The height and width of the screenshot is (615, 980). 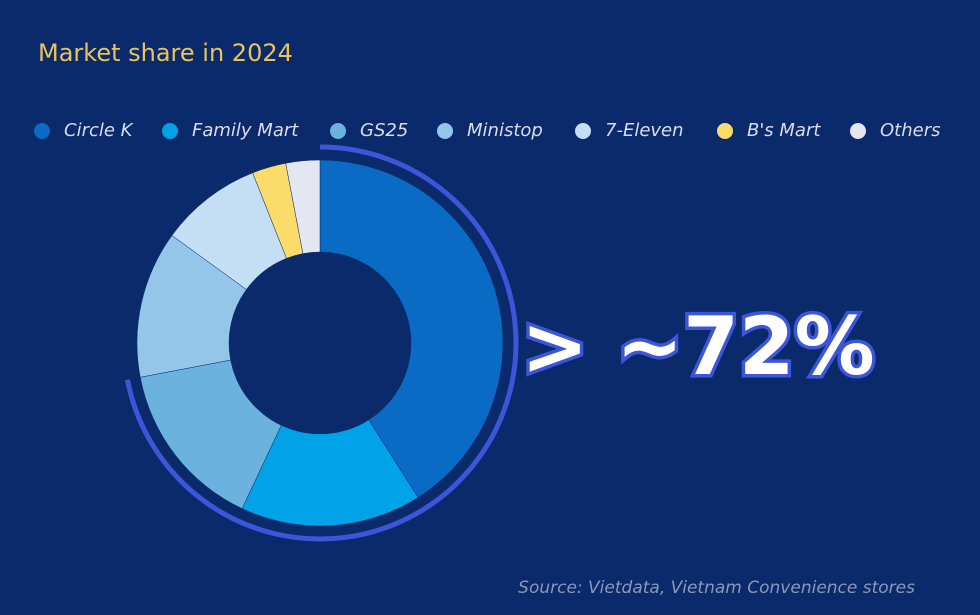 What do you see at coordinates (910, 130) in the screenshot?
I see `legend-text: Others` at bounding box center [910, 130].